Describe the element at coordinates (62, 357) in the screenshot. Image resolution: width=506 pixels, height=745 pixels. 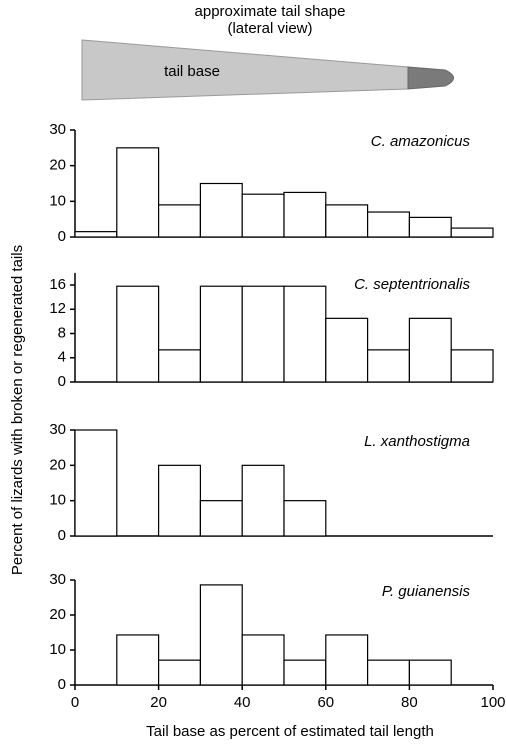
I see `y-tick-label: 4` at that location.